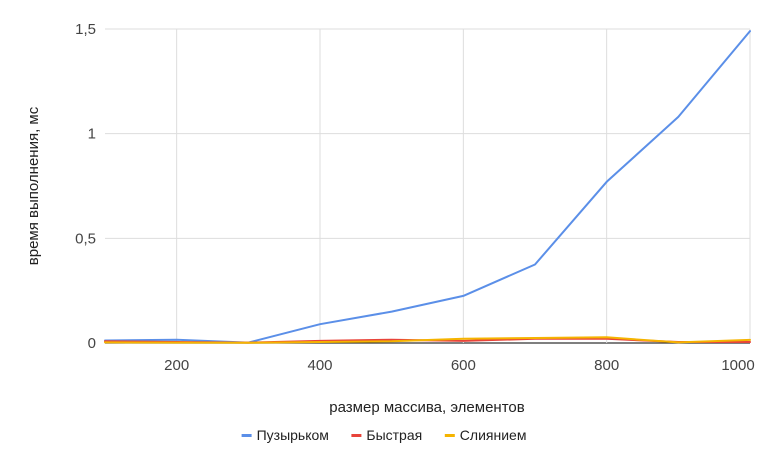 The width and height of the screenshot is (769, 459). What do you see at coordinates (737, 365) in the screenshot?
I see `x-tick-label: 1000` at bounding box center [737, 365].